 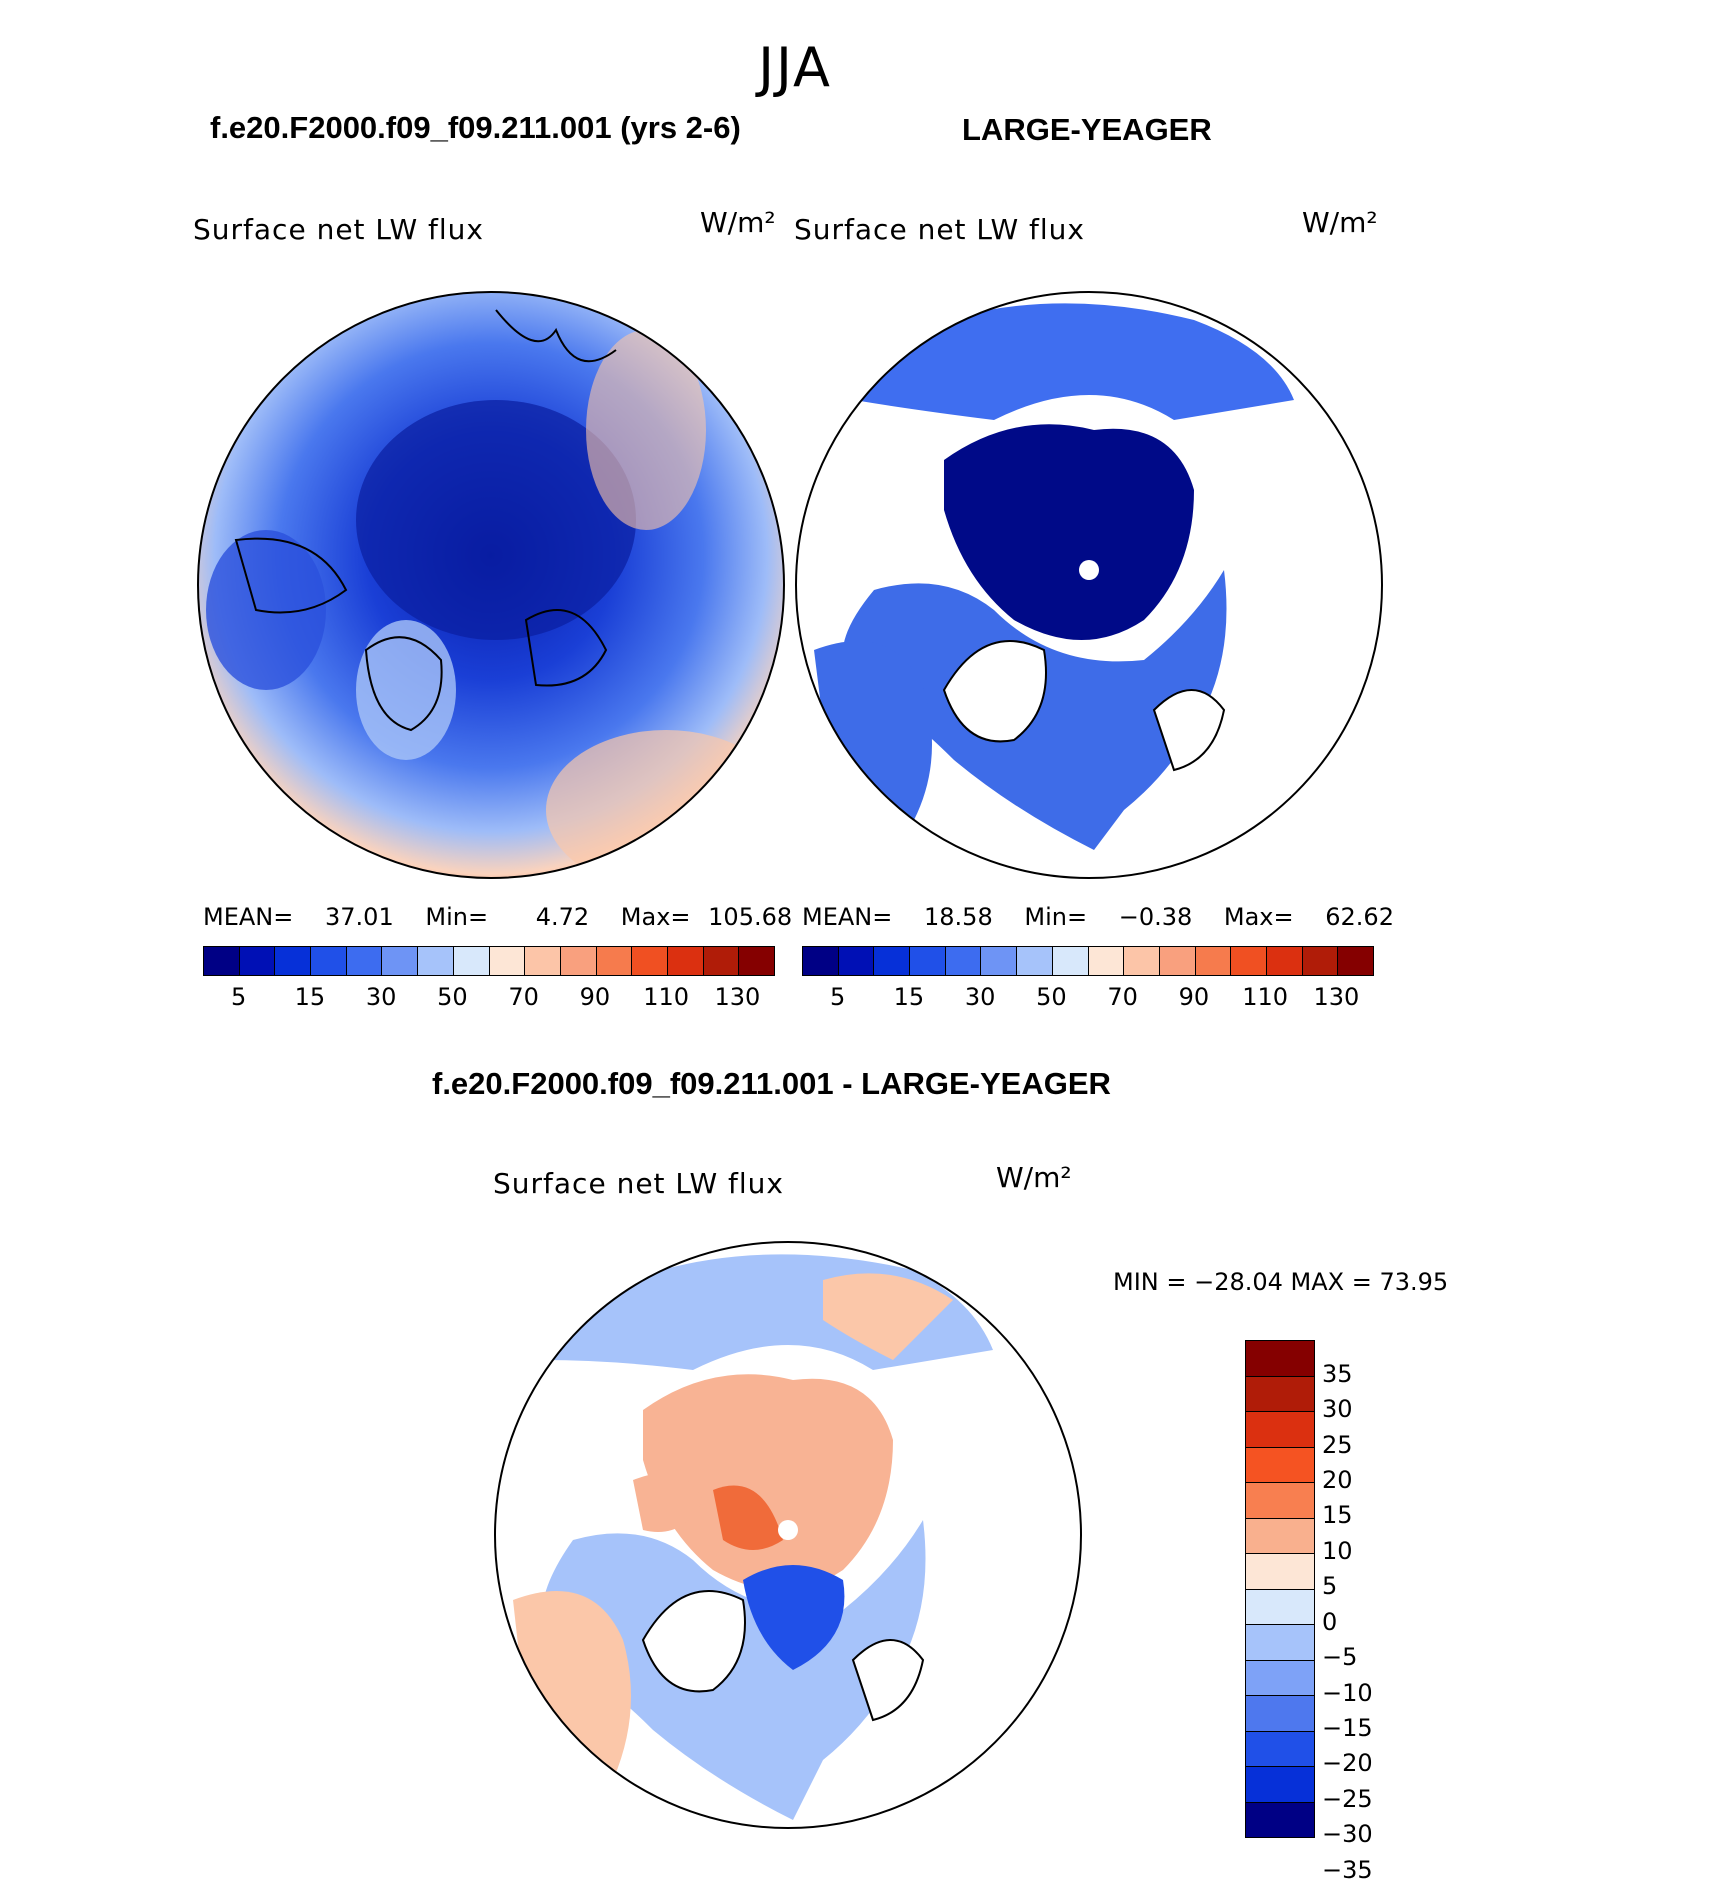 I want to click on left-polar-map, so click(x=491, y=585).